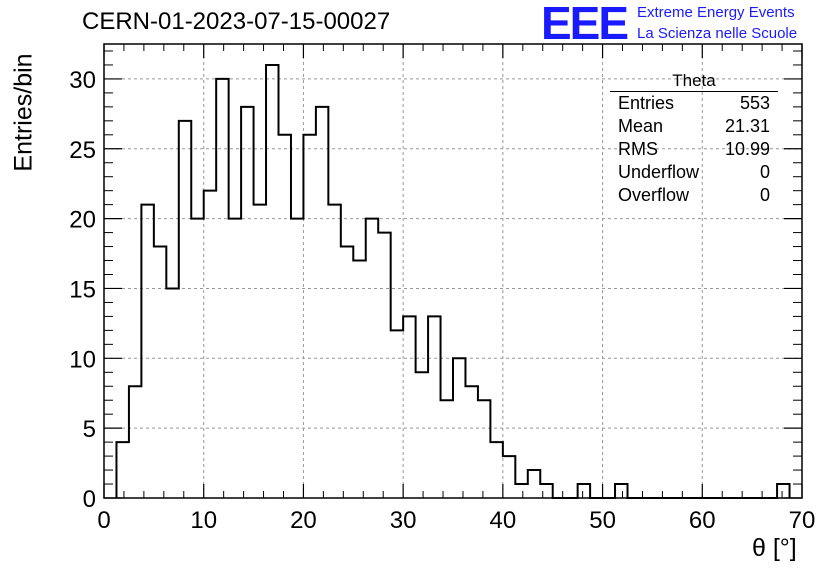  Describe the element at coordinates (694, 103) in the screenshot. I see `stats-row-entries: Entries 553` at that location.